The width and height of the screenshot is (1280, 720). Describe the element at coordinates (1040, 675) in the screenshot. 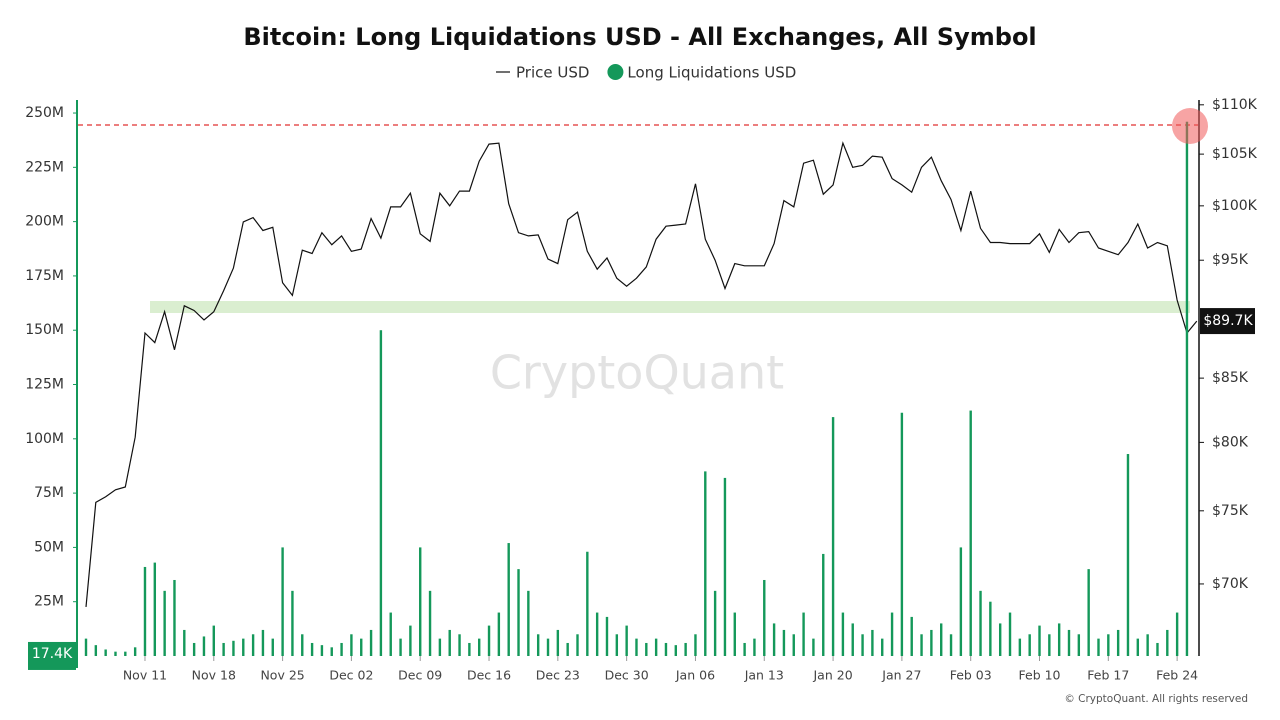

I see `x-tick-label: Feb 10` at that location.